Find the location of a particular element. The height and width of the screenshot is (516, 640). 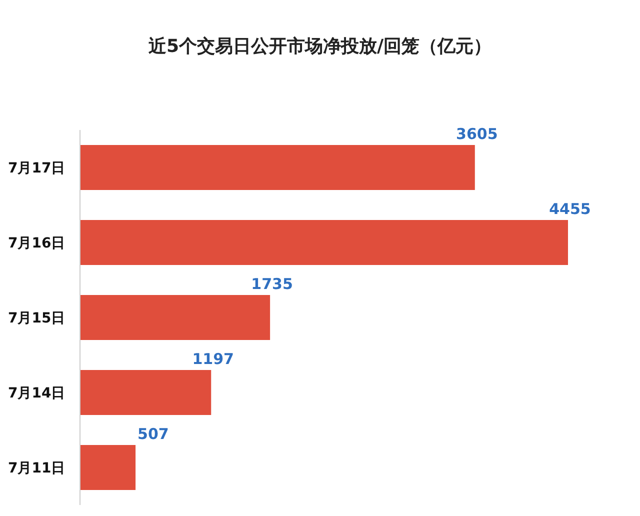

y-tick-label: 7月16日 is located at coordinates (37, 244).